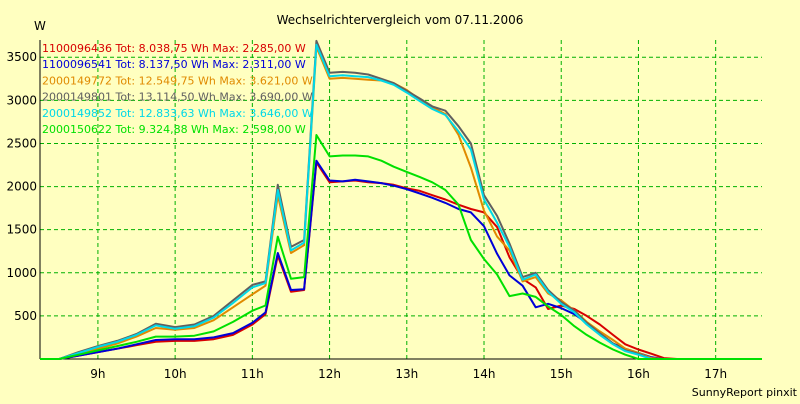 The image size is (800, 404). I want to click on x-tick-label: 13h, so click(406, 374).